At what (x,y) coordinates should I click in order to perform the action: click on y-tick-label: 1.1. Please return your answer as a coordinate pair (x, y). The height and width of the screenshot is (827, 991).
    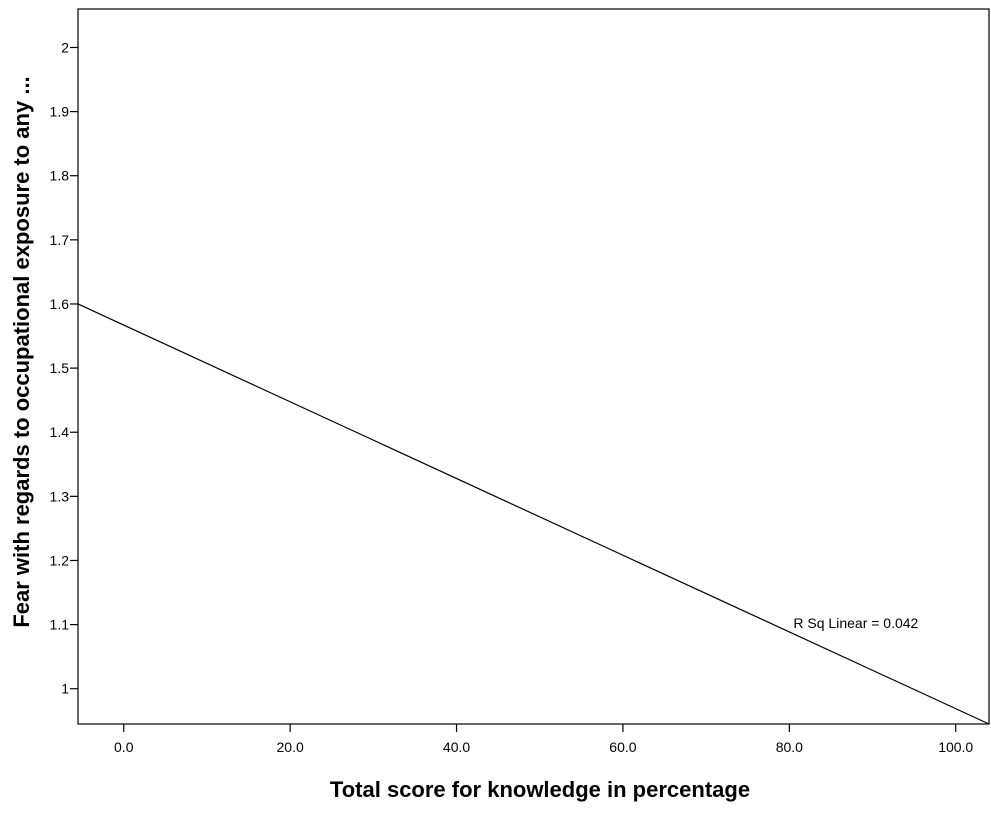
    Looking at the image, I should click on (60, 625).